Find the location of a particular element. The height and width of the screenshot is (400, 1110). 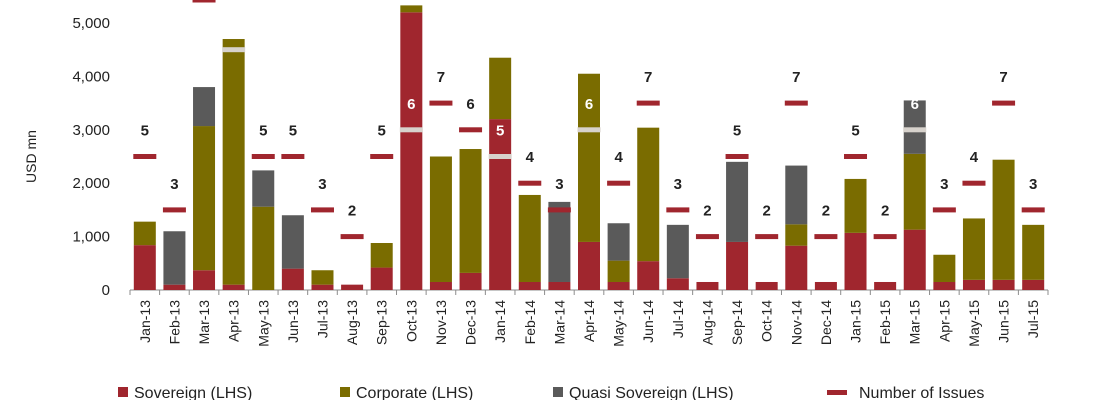

x-tick-label: Sep-13 is located at coordinates (382, 322).